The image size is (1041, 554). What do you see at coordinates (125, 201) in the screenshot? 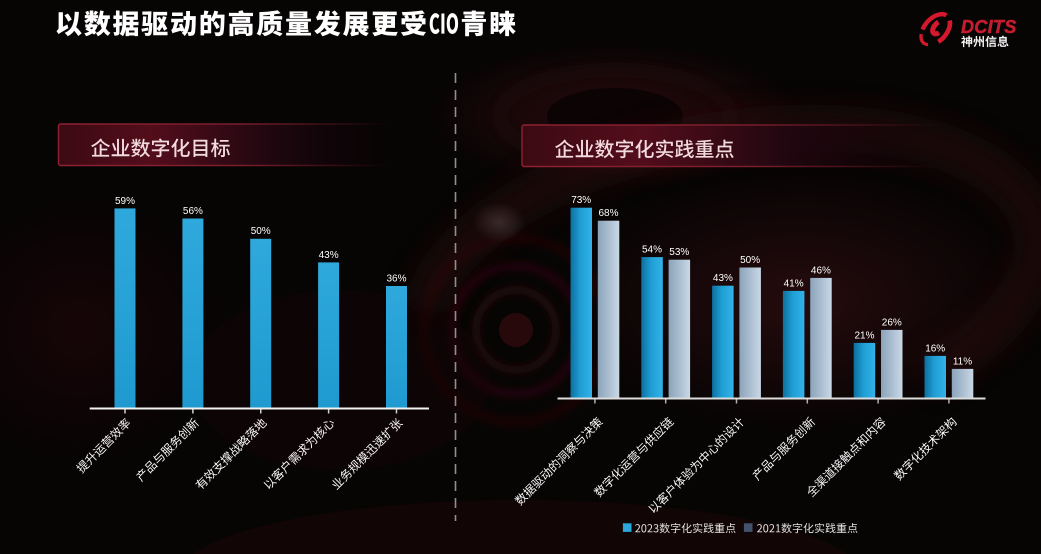
I see `svg-text: 59%` at bounding box center [125, 201].